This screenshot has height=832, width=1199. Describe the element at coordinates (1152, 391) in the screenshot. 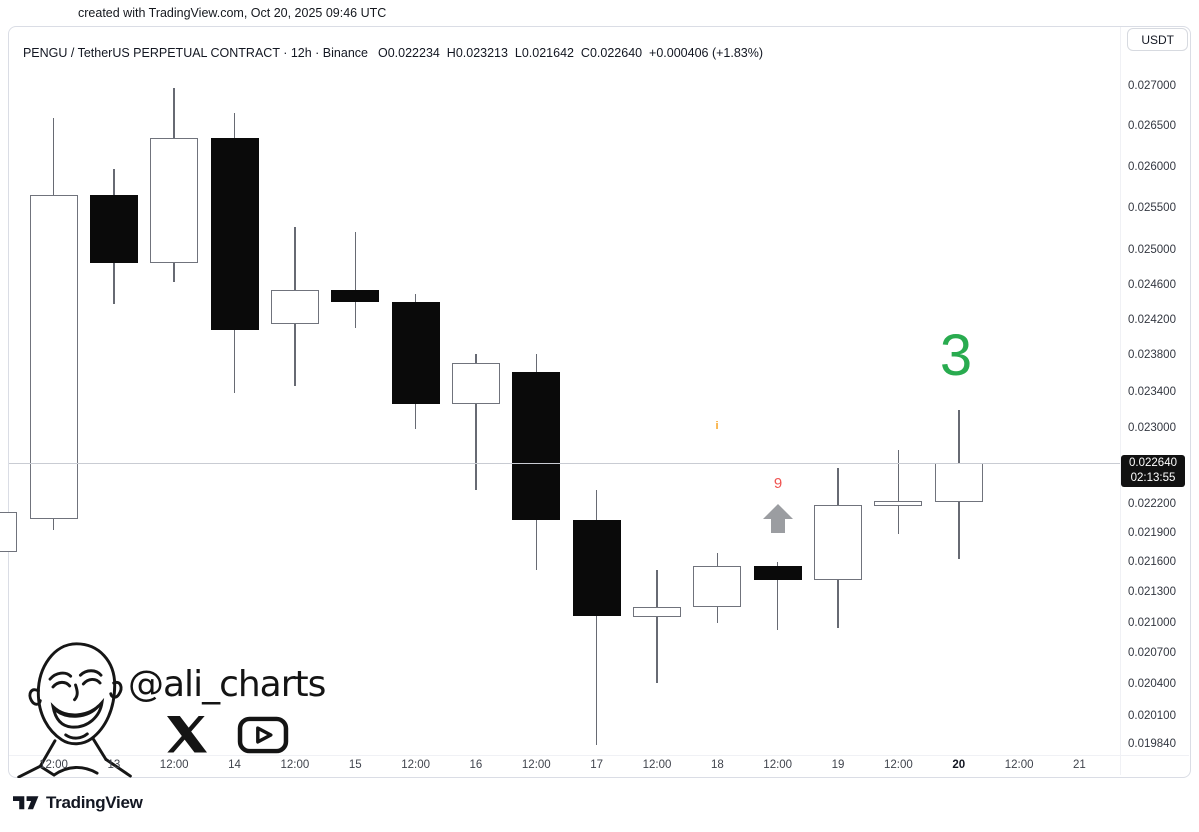

I see `y-axis-label: 0.023400` at that location.